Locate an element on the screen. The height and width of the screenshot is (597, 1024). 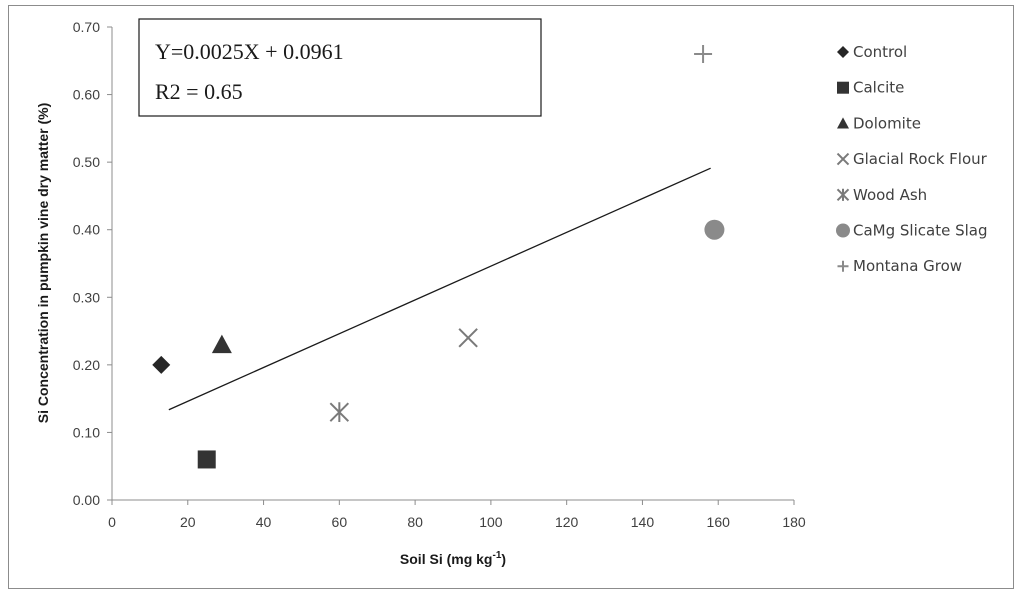
legend-marker-dolomite is located at coordinates (843, 123).